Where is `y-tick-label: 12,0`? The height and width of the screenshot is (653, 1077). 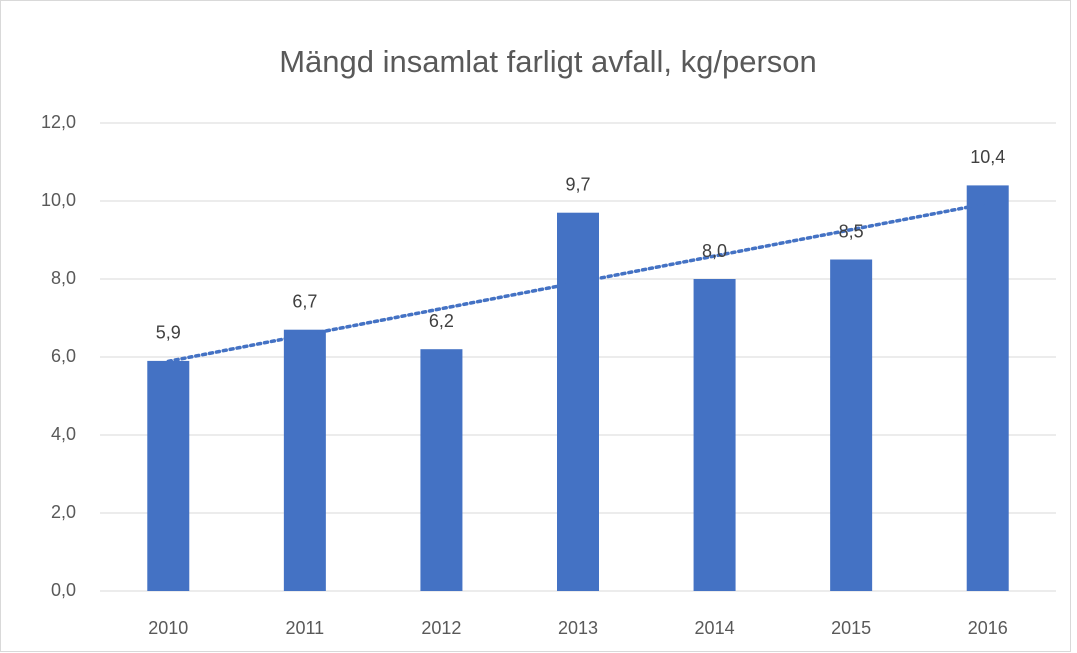
y-tick-label: 12,0 is located at coordinates (58, 122).